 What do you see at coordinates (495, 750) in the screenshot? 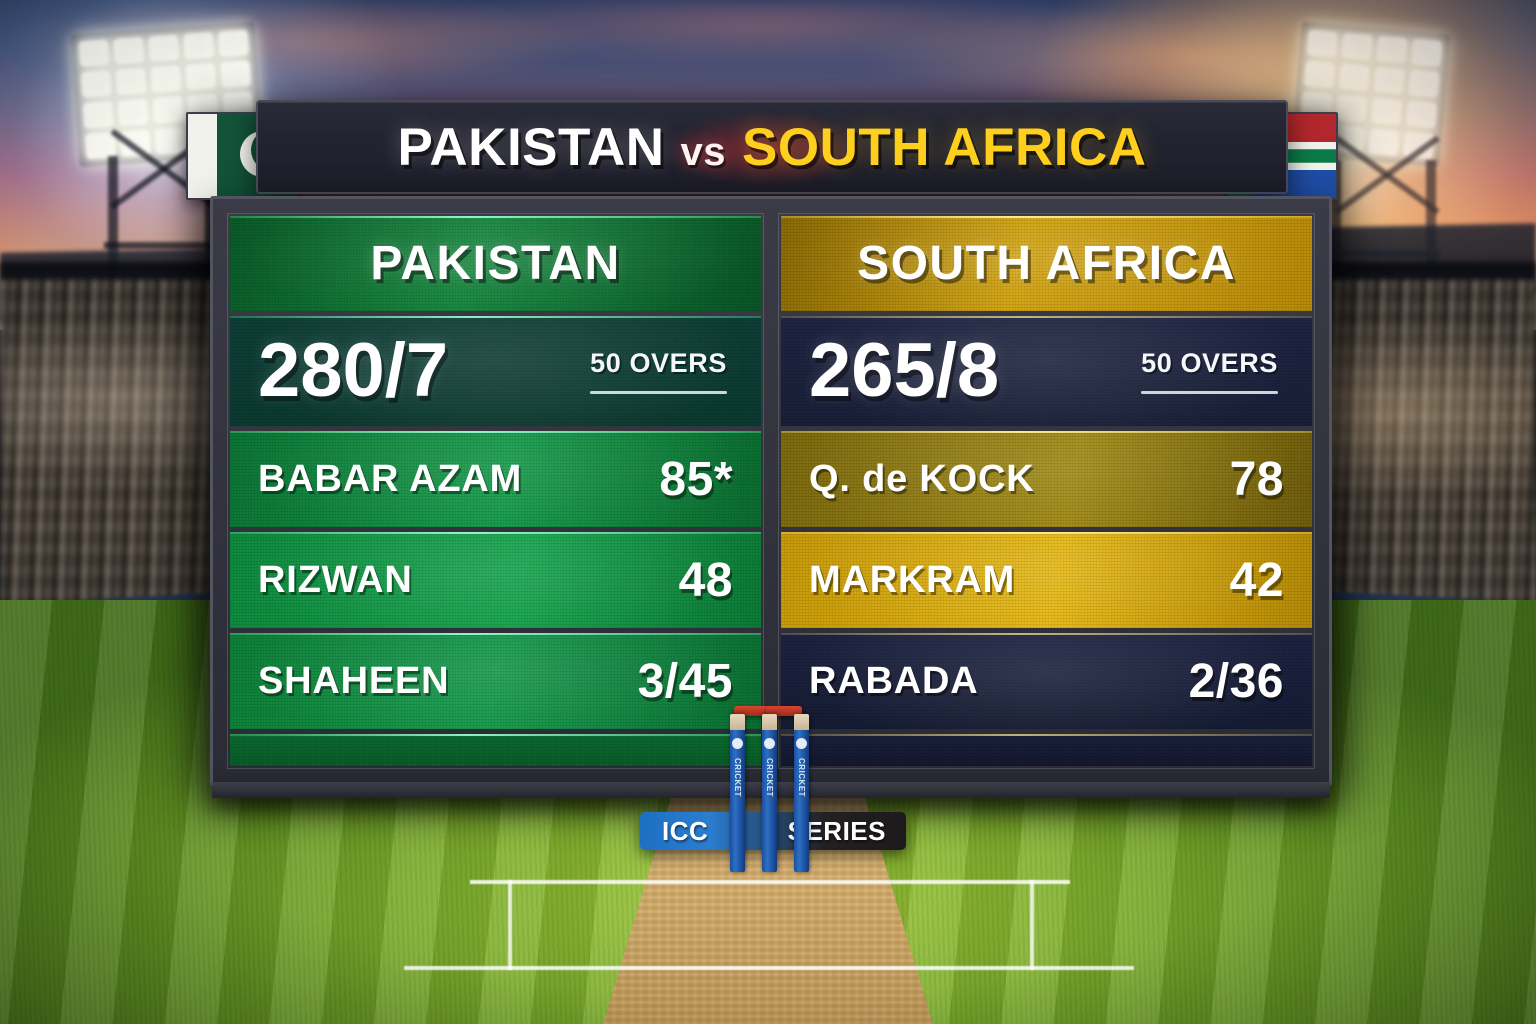
I see `pakistan-empty-row` at bounding box center [495, 750].